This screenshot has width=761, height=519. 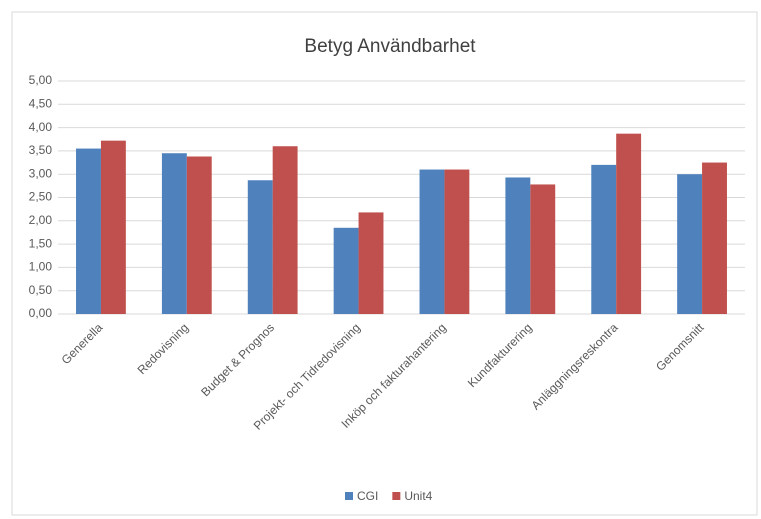 I want to click on y-tick-label: 3,50, so click(x=41, y=150).